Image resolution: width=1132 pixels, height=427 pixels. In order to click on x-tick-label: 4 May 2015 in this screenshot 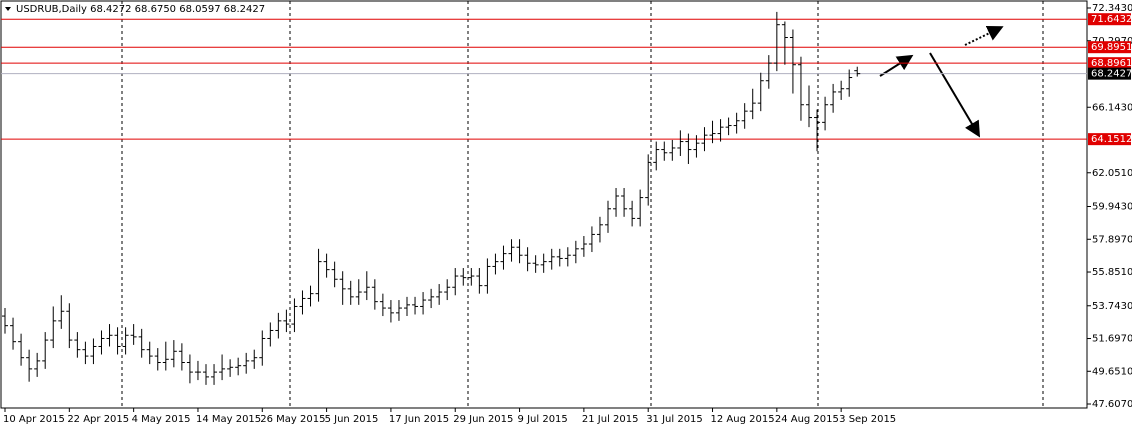, I will do `click(161, 419)`.